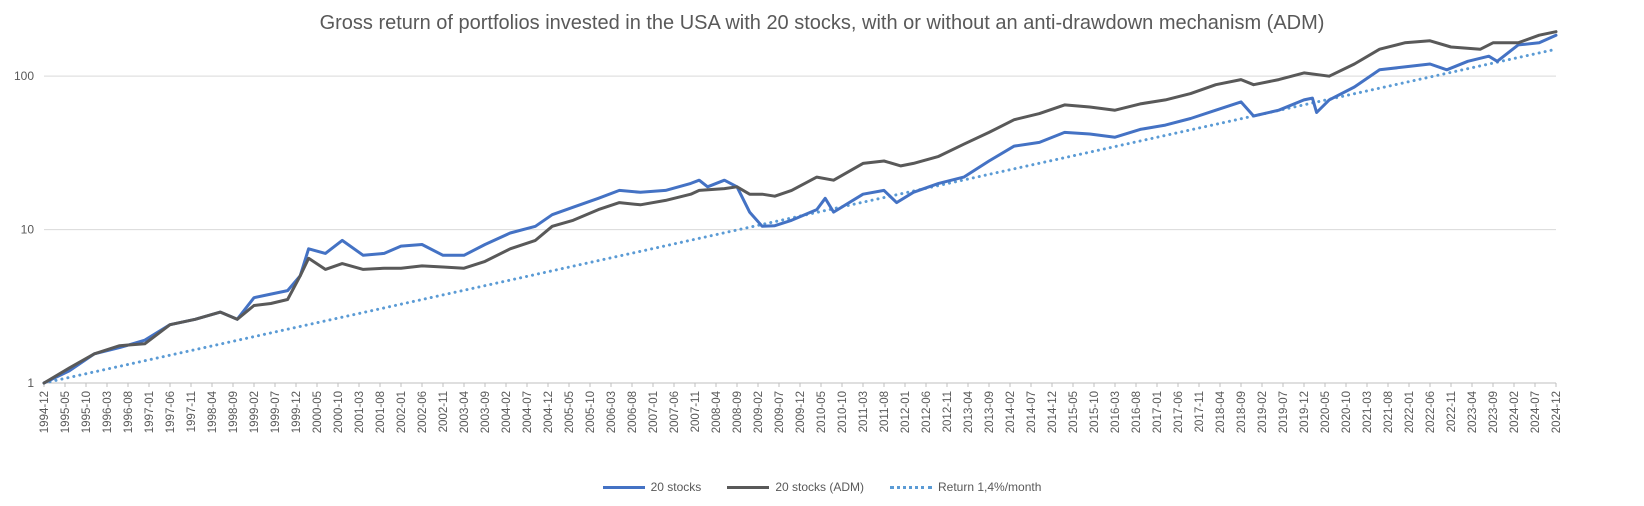 The width and height of the screenshot is (1644, 506). What do you see at coordinates (297, 412) in the screenshot?
I see `x-tick-label-1999-12: 1999-12` at bounding box center [297, 412].